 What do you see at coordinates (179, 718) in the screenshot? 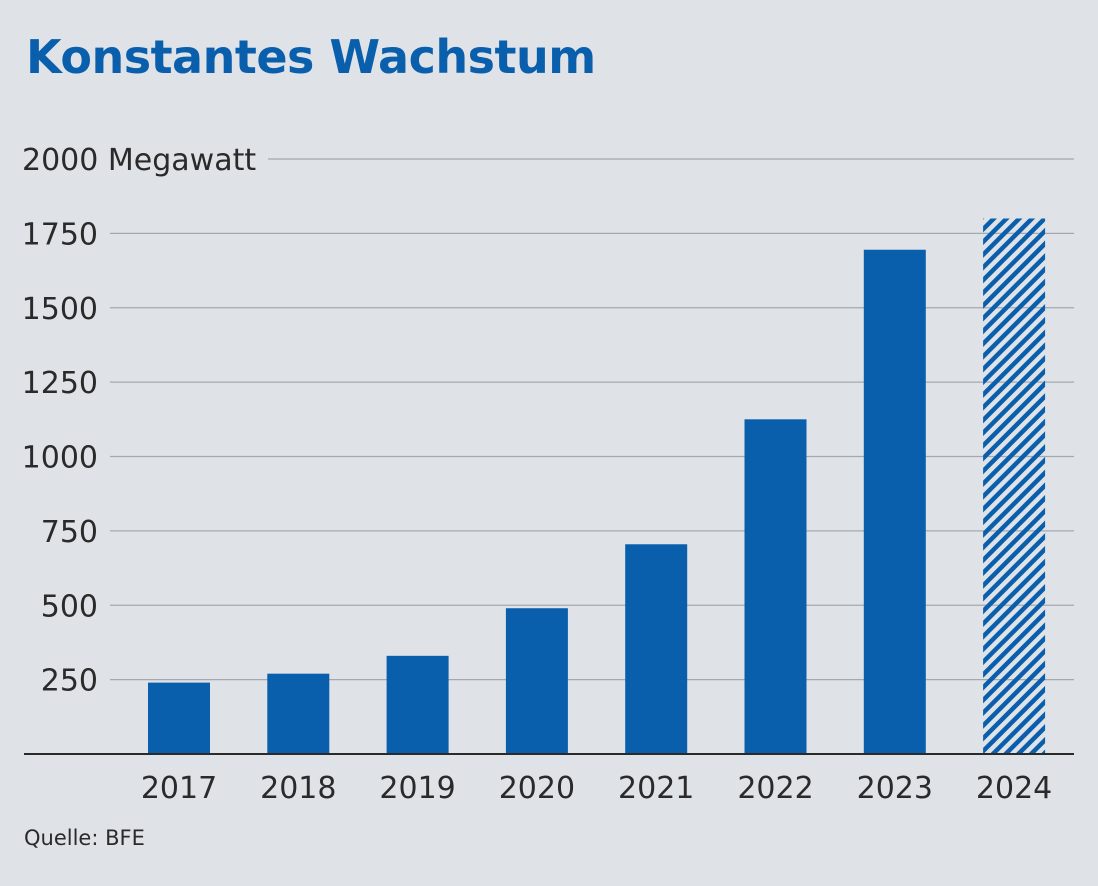
I see `bar-2017` at bounding box center [179, 718].